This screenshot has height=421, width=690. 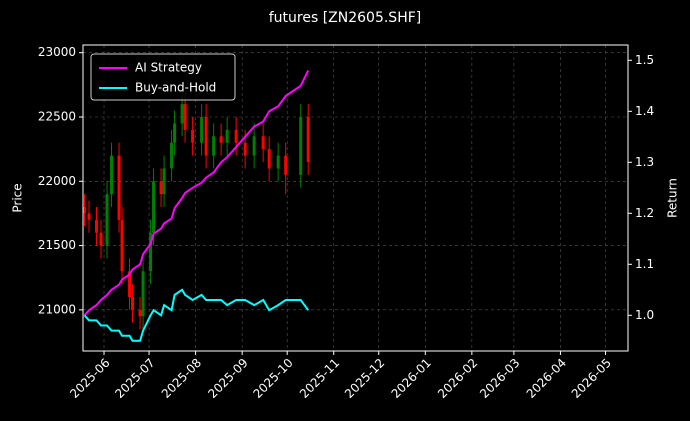 What do you see at coordinates (163, 77) in the screenshot?
I see `legend: AI Strategy Buy-and-Hold` at bounding box center [163, 77].